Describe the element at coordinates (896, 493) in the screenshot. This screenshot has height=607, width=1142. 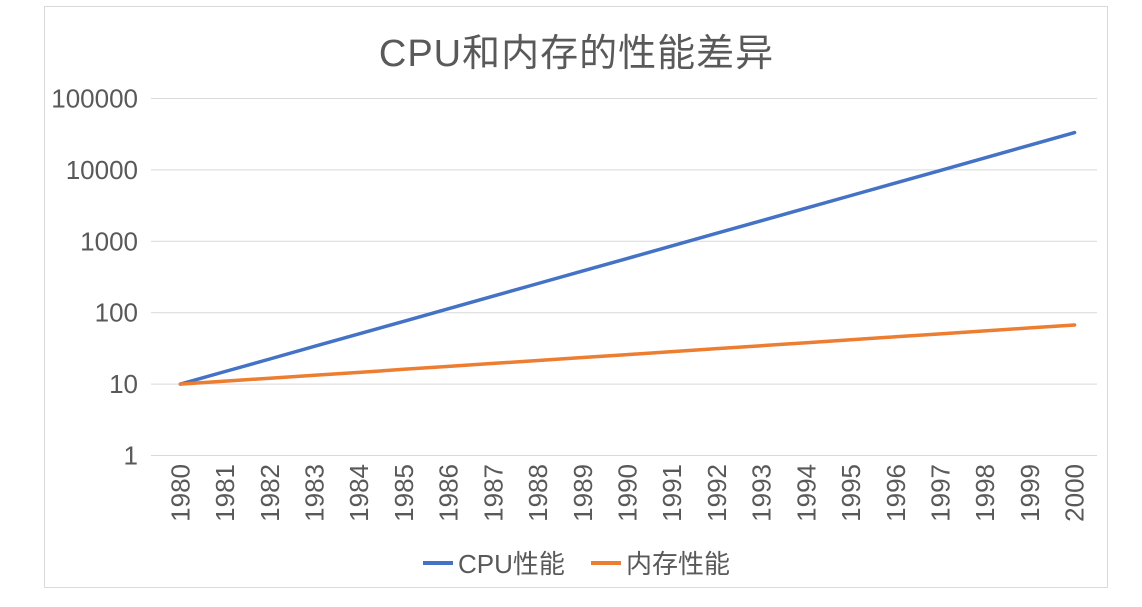
I see `x-axis-label: 1996` at that location.